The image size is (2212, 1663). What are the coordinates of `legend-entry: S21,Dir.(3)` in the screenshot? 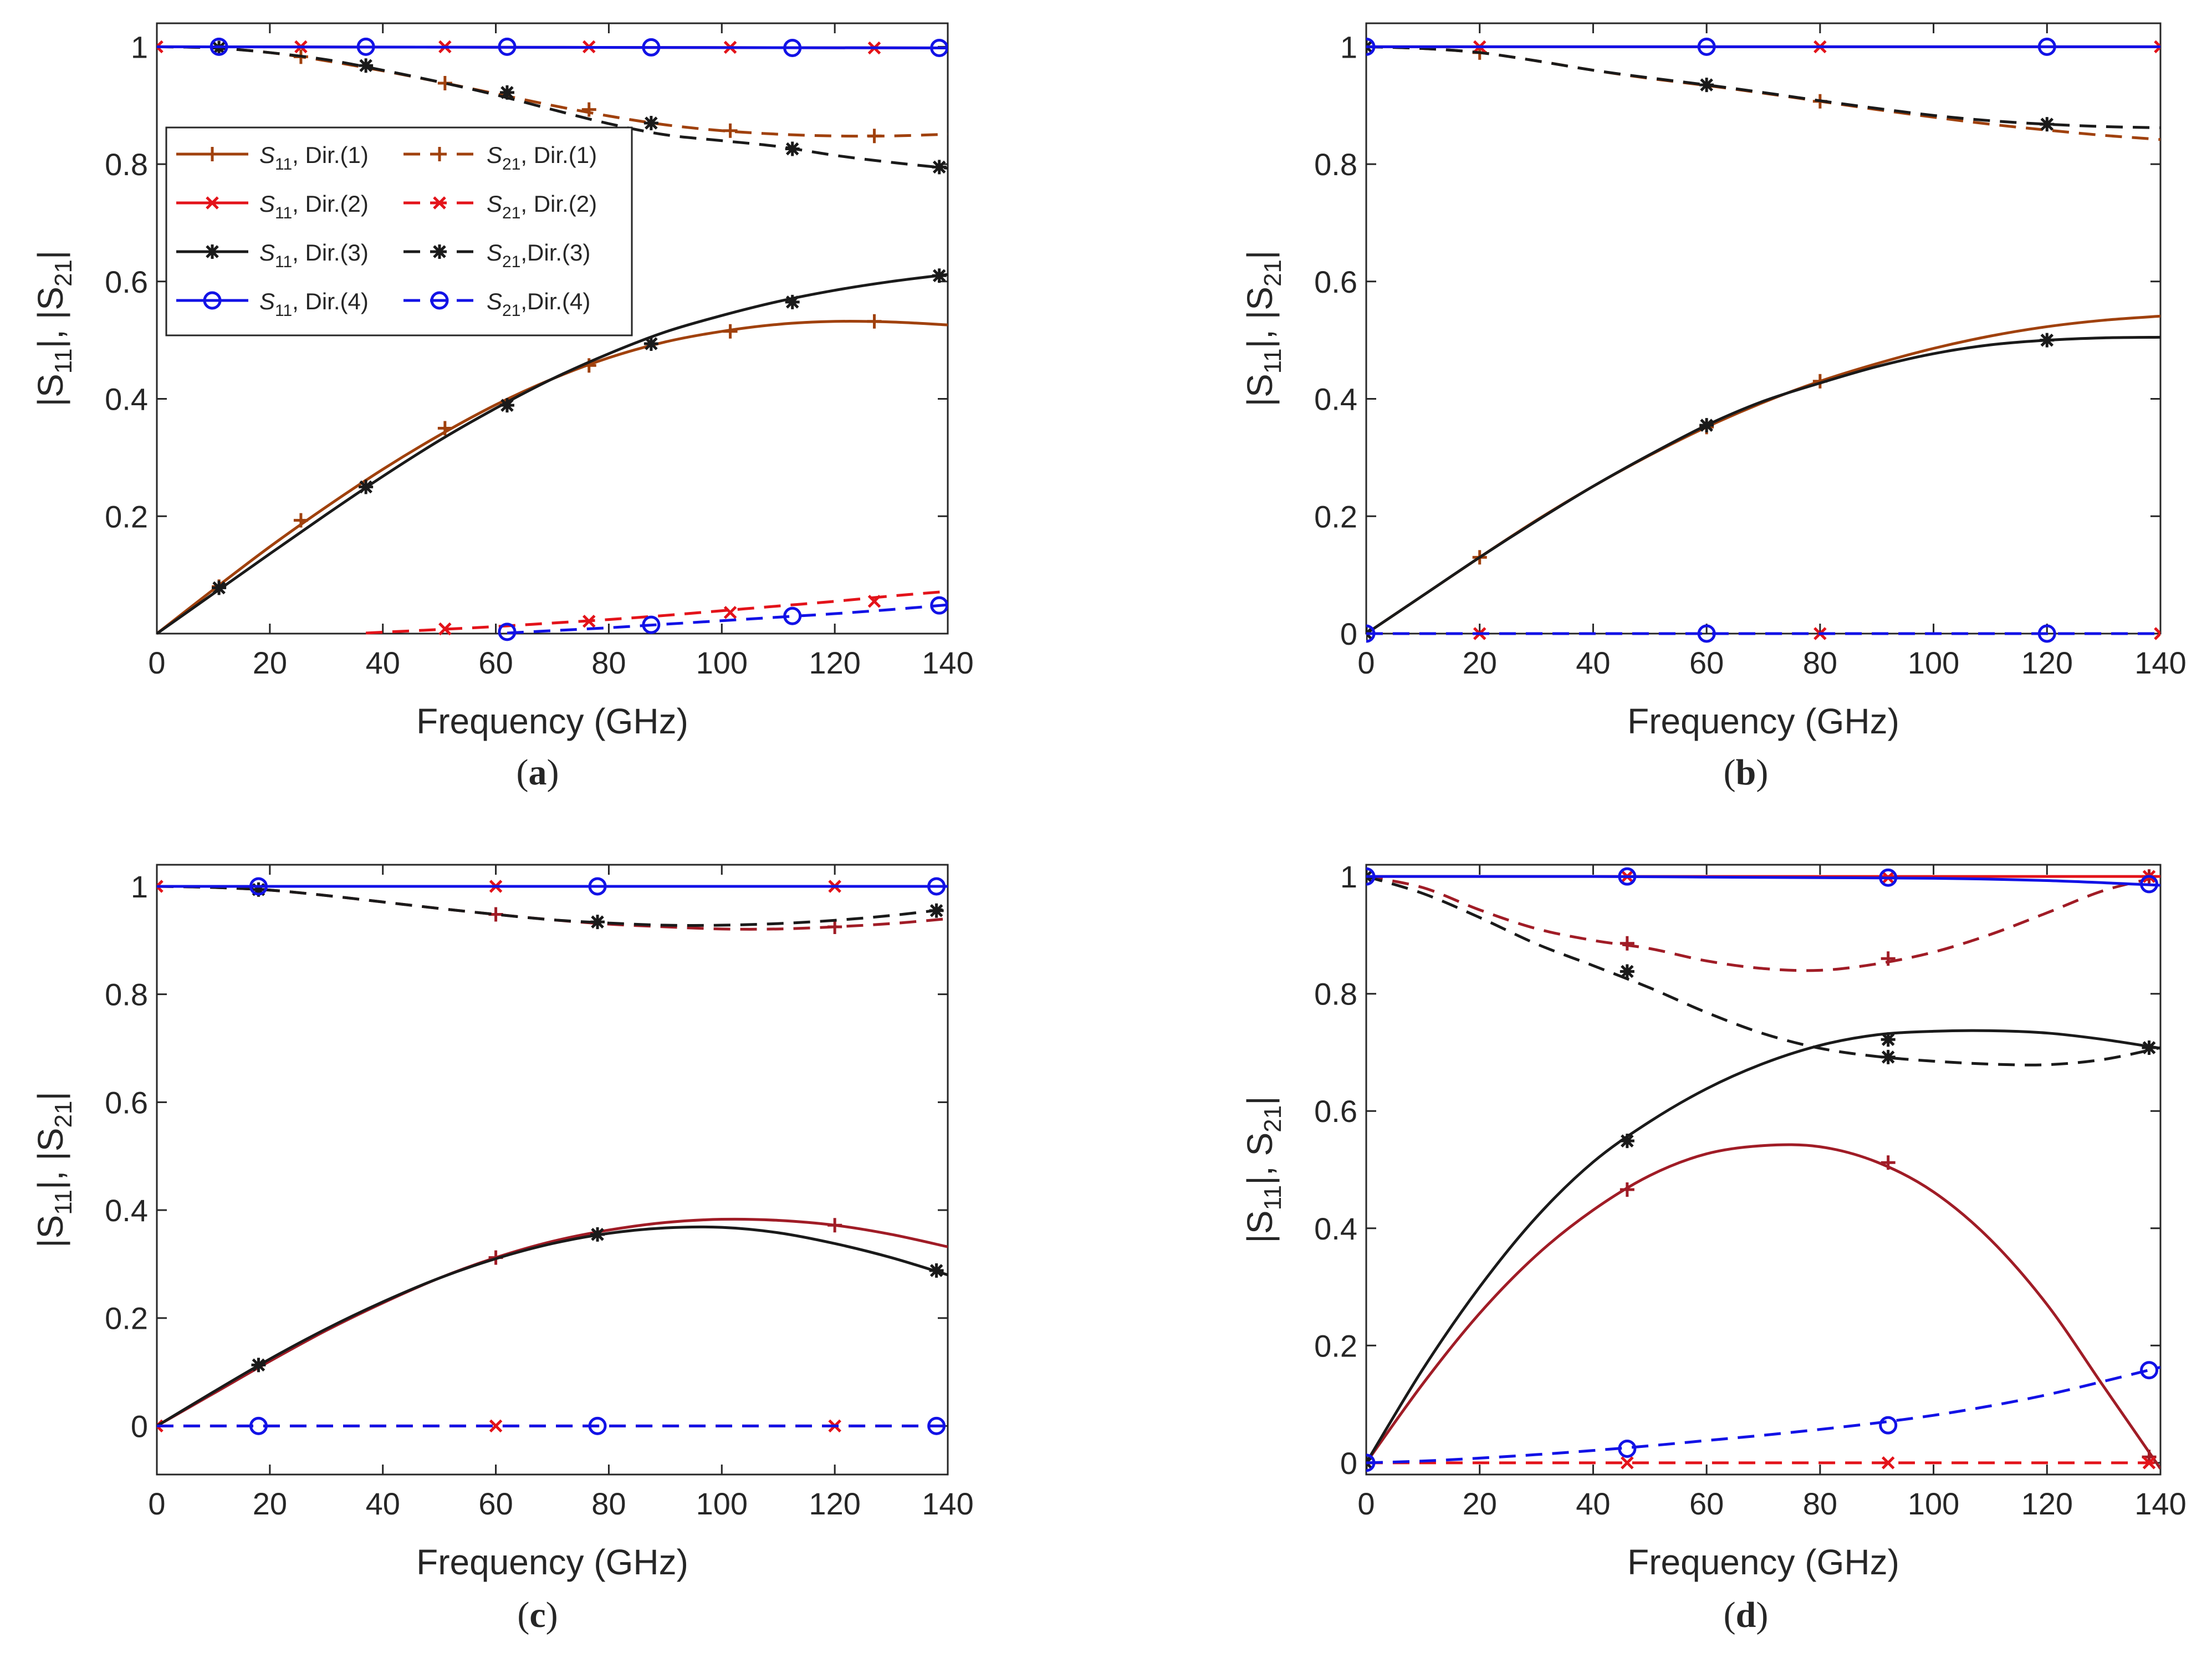 It's located at (496, 255).